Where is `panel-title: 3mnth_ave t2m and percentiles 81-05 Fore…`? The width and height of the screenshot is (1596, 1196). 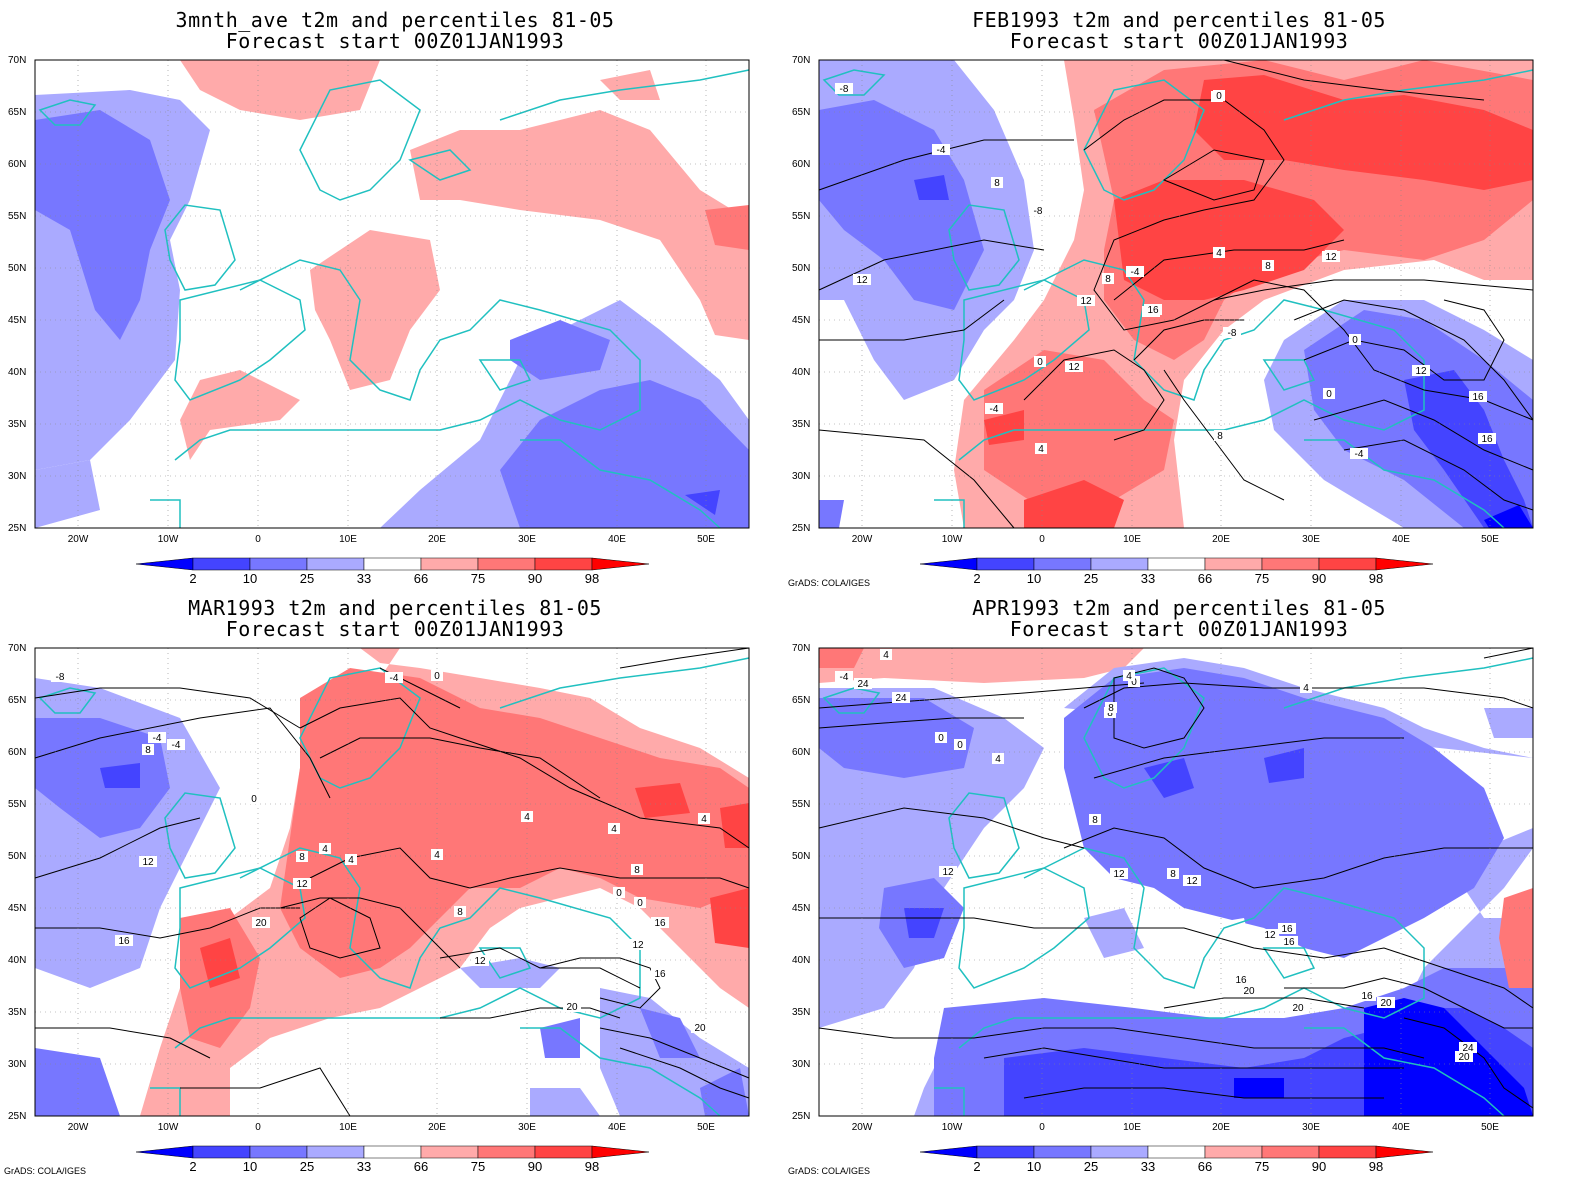
panel-title: 3mnth_ave t2m and percentiles 81-05 Fore… is located at coordinates (395, 31).